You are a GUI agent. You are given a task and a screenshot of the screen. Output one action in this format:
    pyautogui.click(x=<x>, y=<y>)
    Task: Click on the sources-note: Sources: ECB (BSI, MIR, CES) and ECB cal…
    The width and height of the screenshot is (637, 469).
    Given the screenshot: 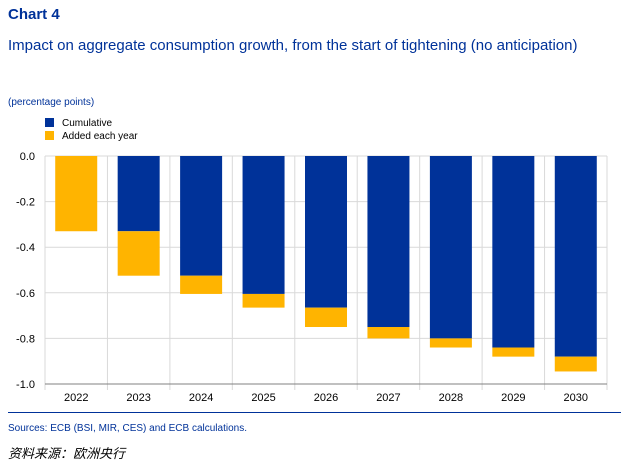 What is the action you would take?
    pyautogui.click(x=127, y=428)
    